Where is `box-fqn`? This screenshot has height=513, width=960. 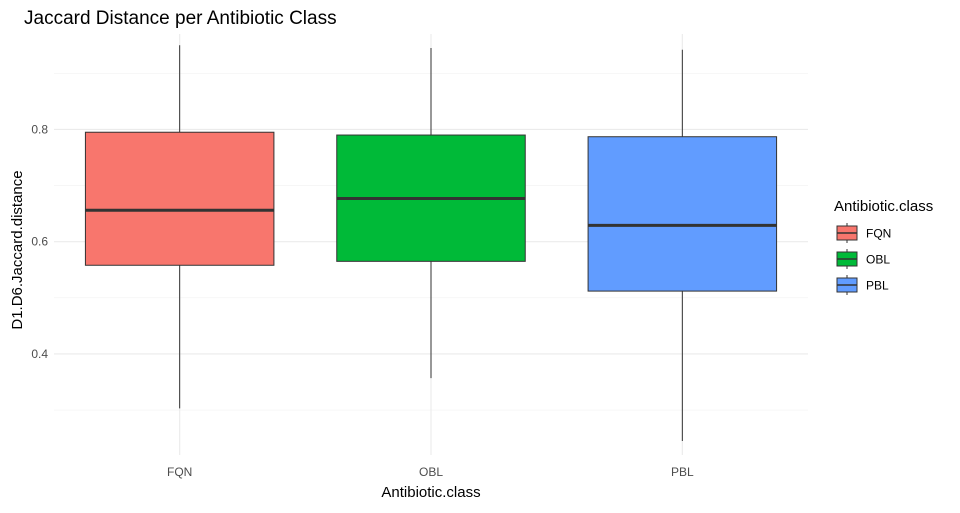
box-fqn is located at coordinates (179, 227).